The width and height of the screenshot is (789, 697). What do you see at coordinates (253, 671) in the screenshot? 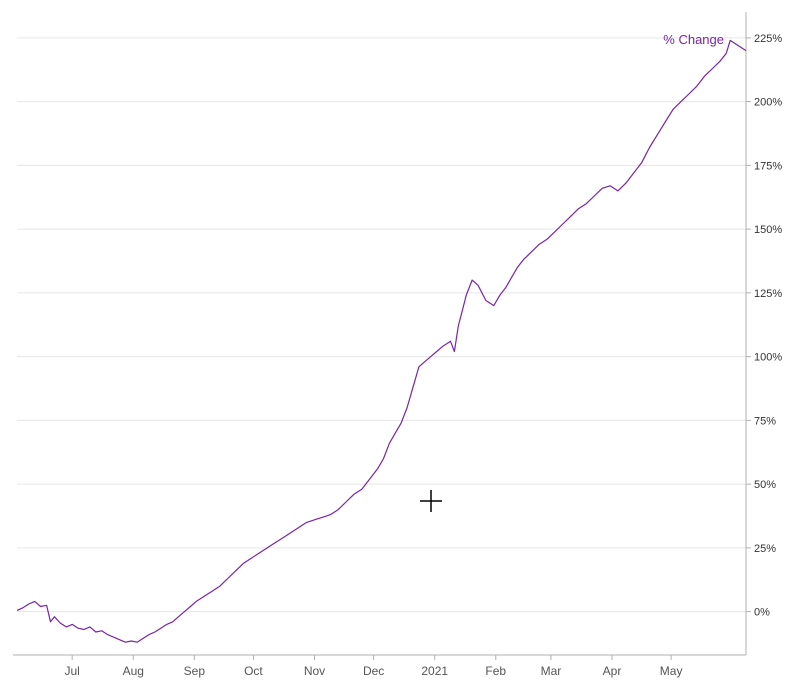
I see `x-tick-label: Oct` at bounding box center [253, 671].